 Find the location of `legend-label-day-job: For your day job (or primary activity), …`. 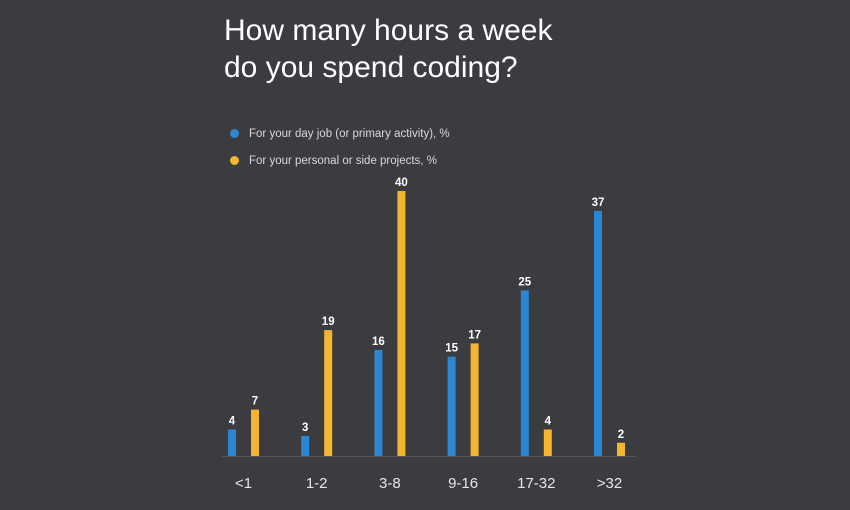

legend-label-day-job: For your day job (or primary activity), … is located at coordinates (349, 133).